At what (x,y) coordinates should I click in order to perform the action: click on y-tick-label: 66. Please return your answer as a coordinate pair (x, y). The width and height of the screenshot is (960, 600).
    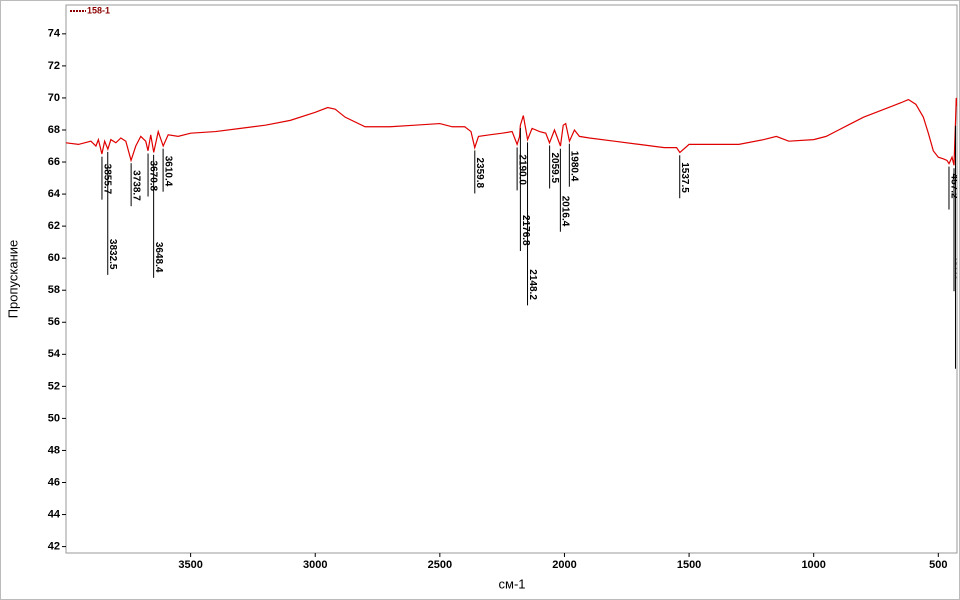
    Looking at the image, I should click on (54, 162).